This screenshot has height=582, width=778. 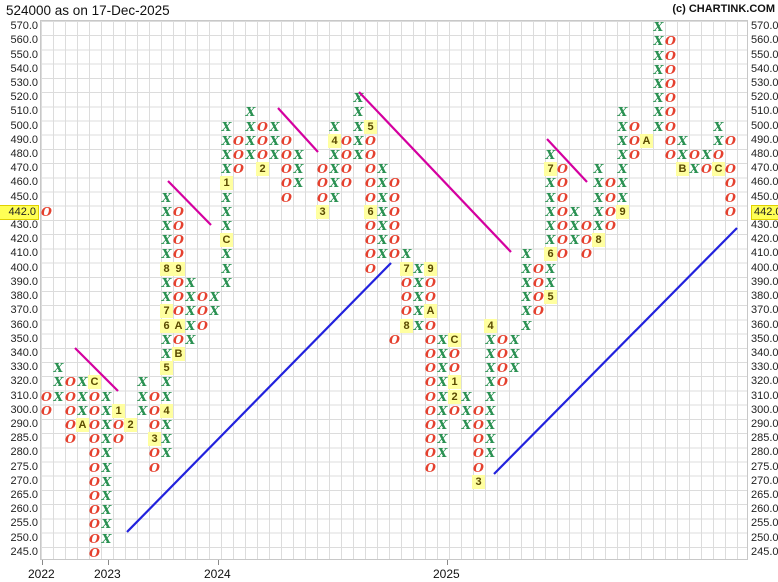 What do you see at coordinates (764, 54) in the screenshot?
I see `y-axis-label-right: 550.0` at bounding box center [764, 54].